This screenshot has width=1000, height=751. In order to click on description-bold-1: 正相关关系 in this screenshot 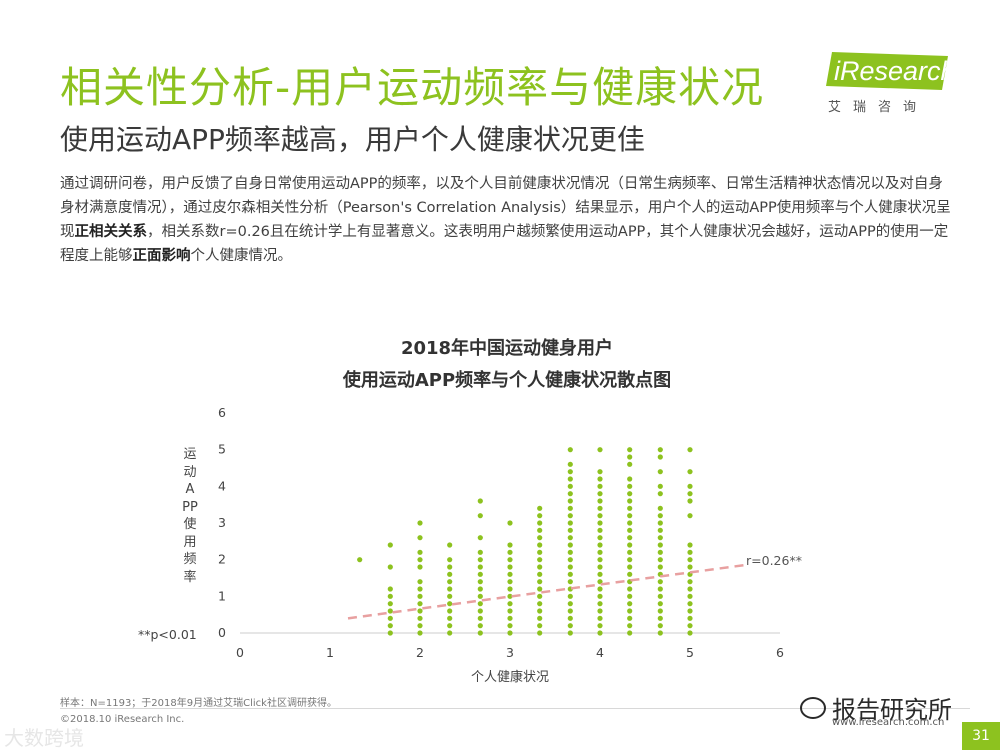, I will do `click(111, 232)`.